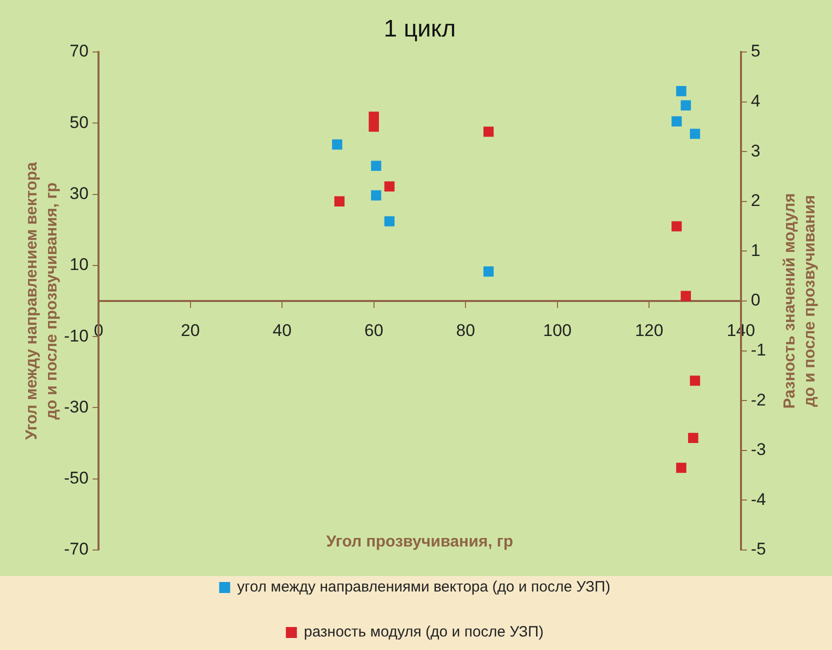  What do you see at coordinates (466, 330) in the screenshot?
I see `x-tick-label: 80` at bounding box center [466, 330].